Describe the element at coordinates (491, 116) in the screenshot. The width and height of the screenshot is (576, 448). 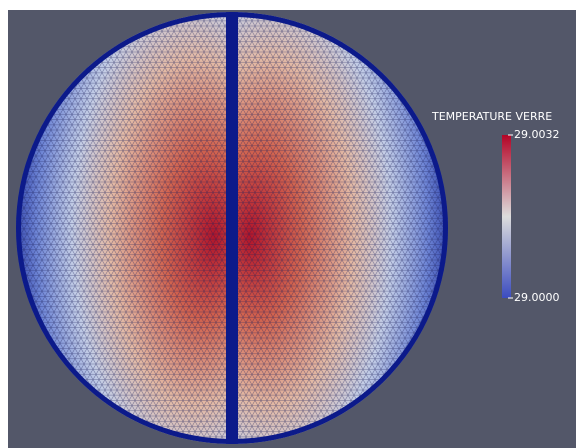
I see `colorbar-title: TEMPERATURE VERRE` at that location.